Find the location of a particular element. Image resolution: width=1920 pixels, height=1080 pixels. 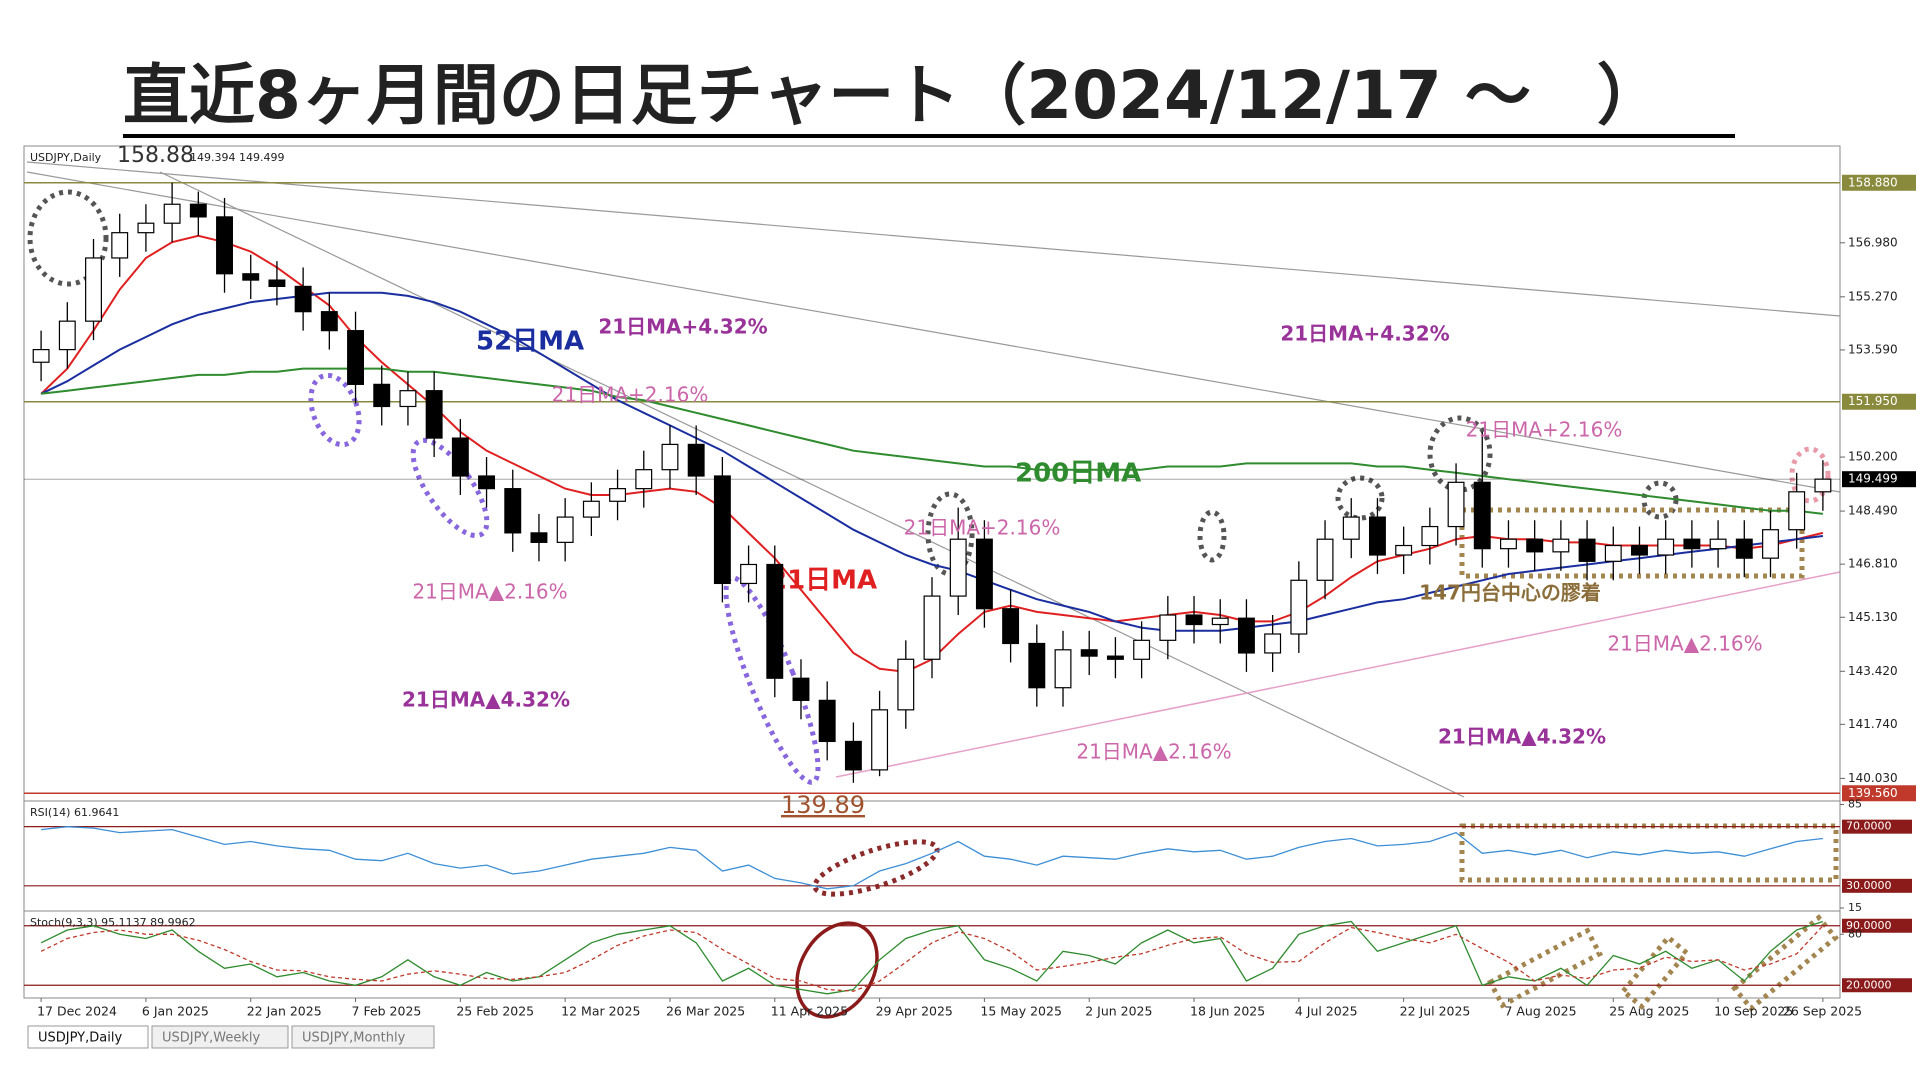

x-tick-label: 4 Jul 2025 is located at coordinates (1326, 1011).